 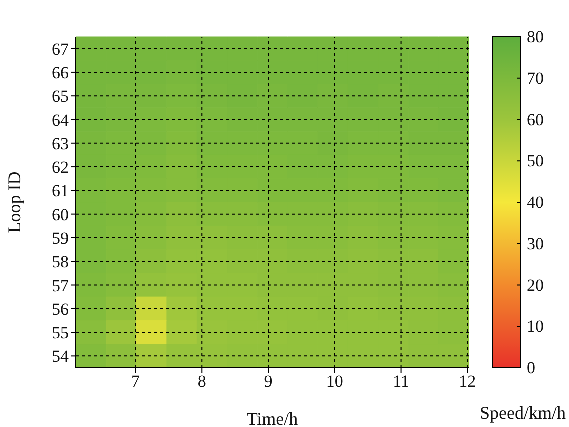 I want to click on color-bar-label: 80, so click(x=535, y=37).